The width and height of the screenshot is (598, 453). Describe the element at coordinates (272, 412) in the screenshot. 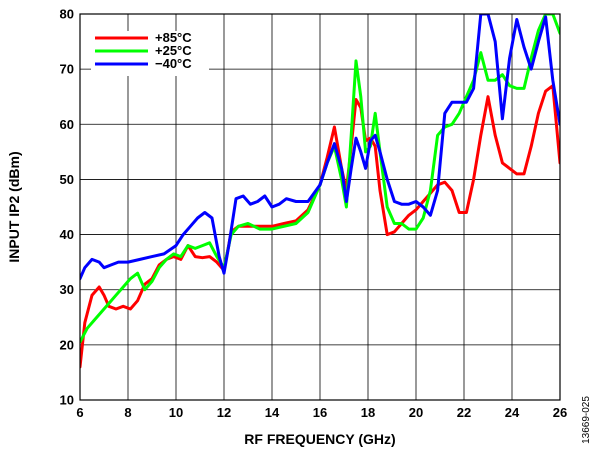

I see `x-tick-label: 14` at that location.